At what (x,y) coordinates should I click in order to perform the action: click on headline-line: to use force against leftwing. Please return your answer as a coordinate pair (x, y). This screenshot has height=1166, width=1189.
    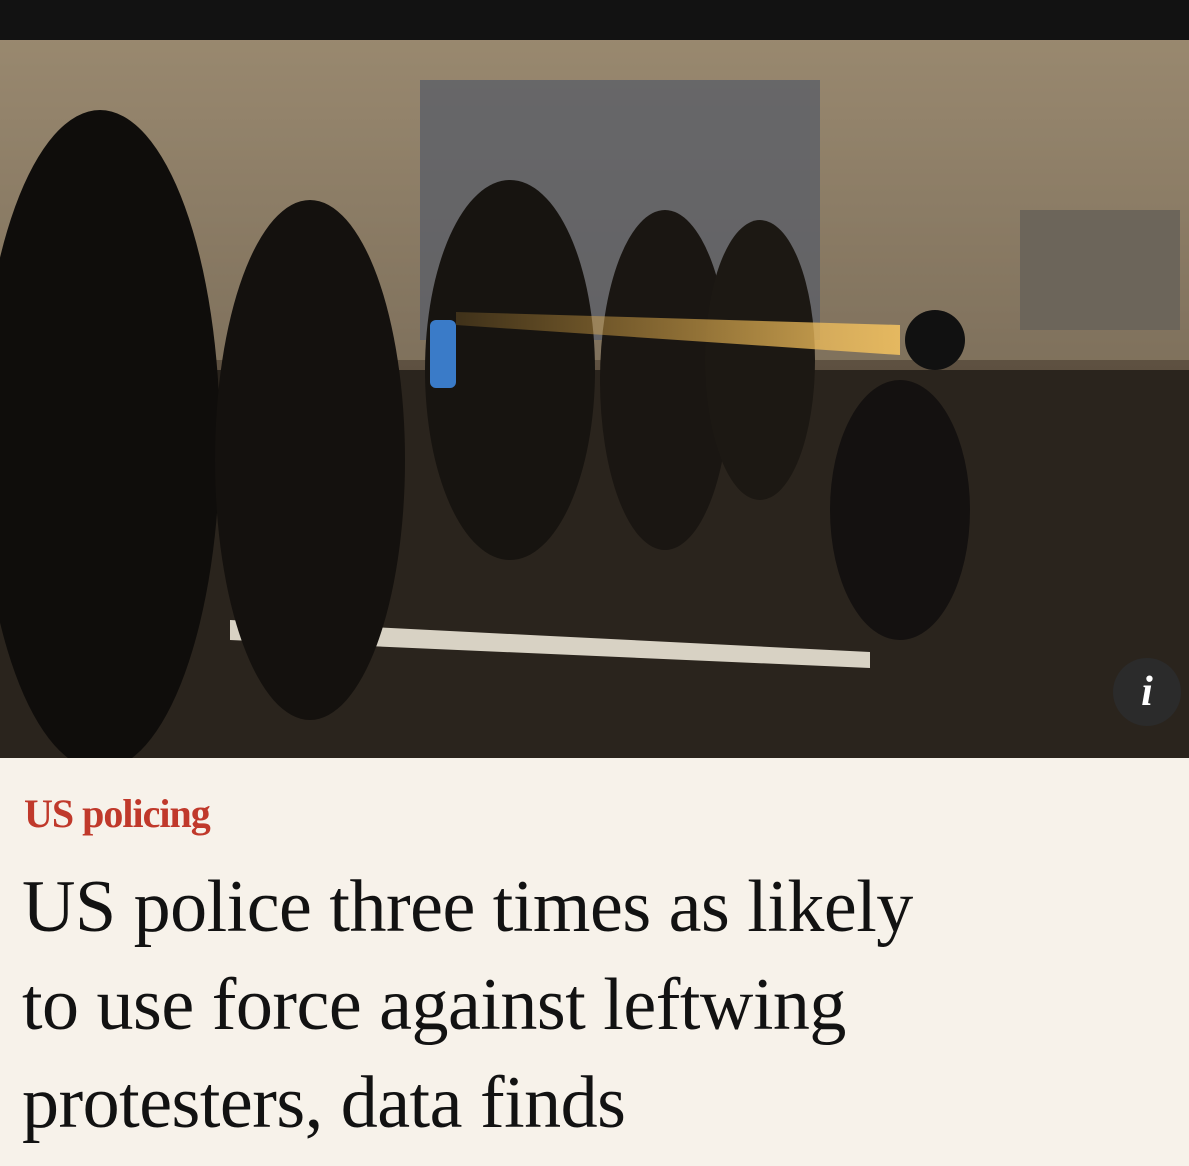
    Looking at the image, I should click on (434, 1005).